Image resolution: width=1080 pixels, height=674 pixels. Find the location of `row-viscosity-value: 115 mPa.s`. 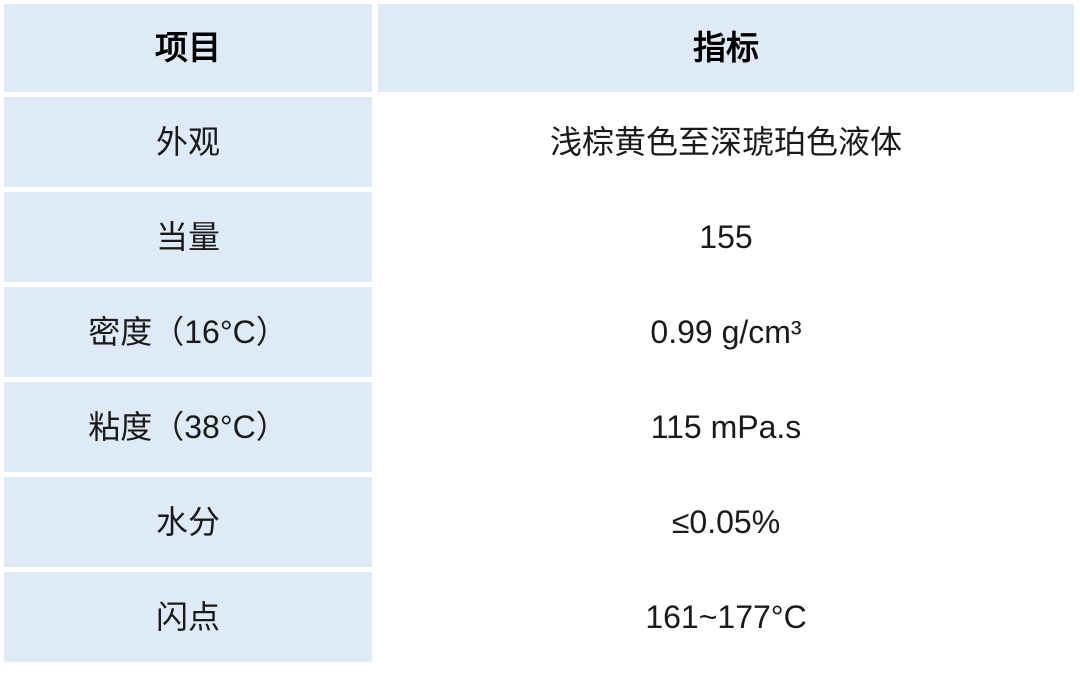

row-viscosity-value: 115 mPa.s is located at coordinates (726, 427).